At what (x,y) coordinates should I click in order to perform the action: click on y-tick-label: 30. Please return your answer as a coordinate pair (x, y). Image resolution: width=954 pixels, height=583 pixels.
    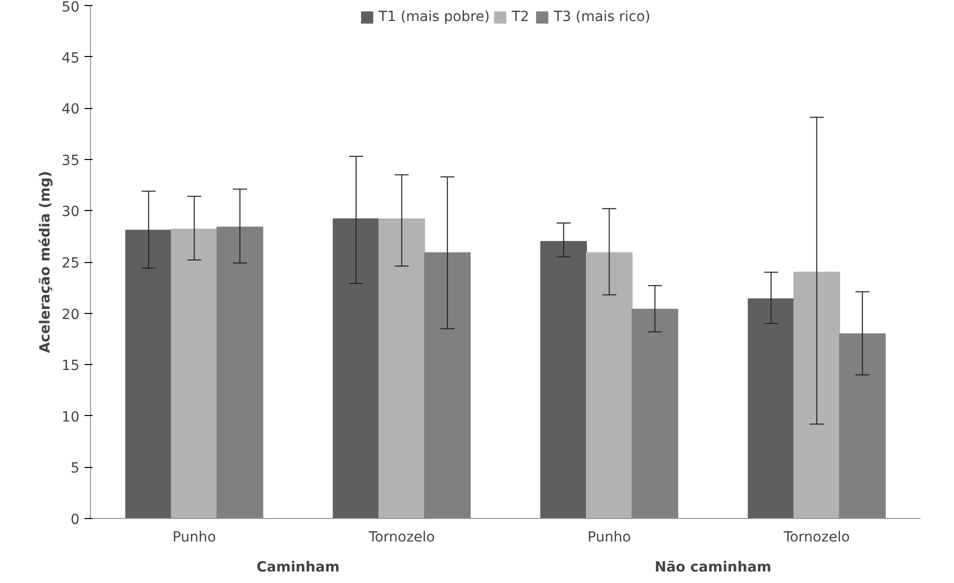
    Looking at the image, I should click on (71, 212).